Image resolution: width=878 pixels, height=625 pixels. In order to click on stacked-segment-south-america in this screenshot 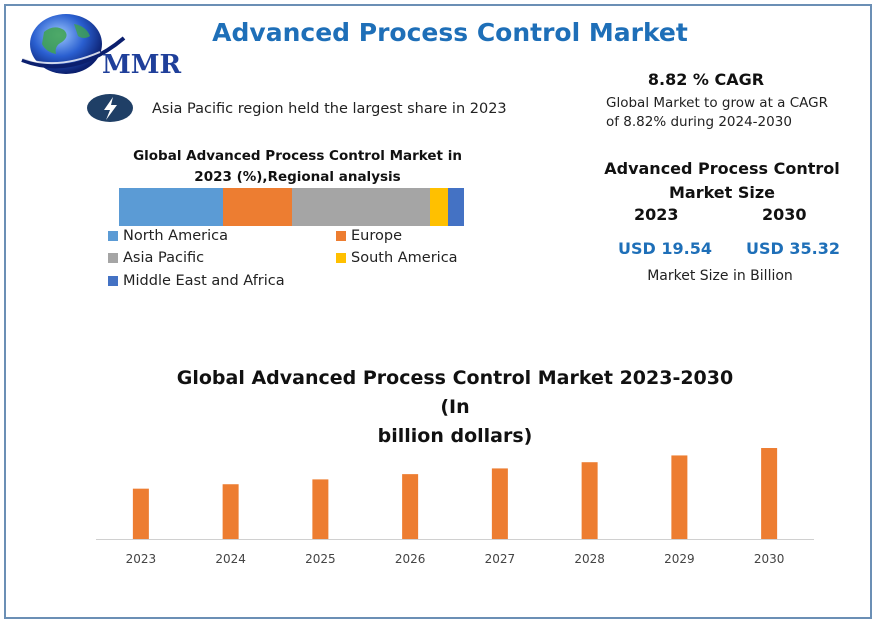, I will do `click(439, 207)`.